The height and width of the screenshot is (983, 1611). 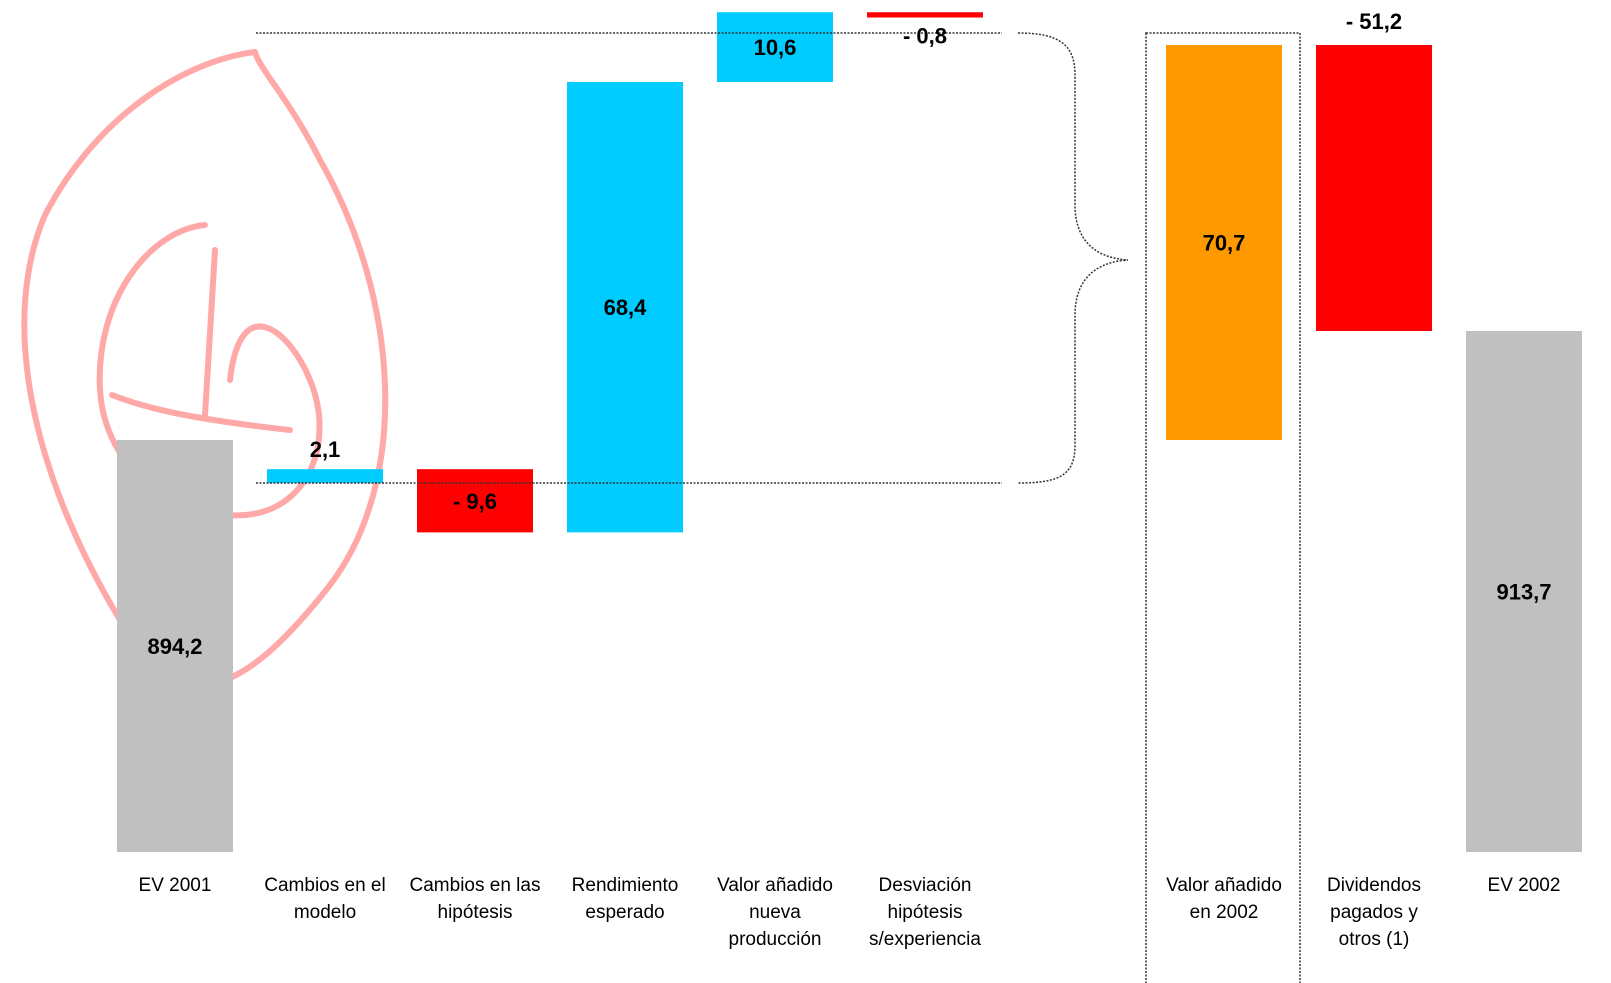 What do you see at coordinates (1374, 912) in the screenshot?
I see `category-label-7-1: pagados y` at bounding box center [1374, 912].